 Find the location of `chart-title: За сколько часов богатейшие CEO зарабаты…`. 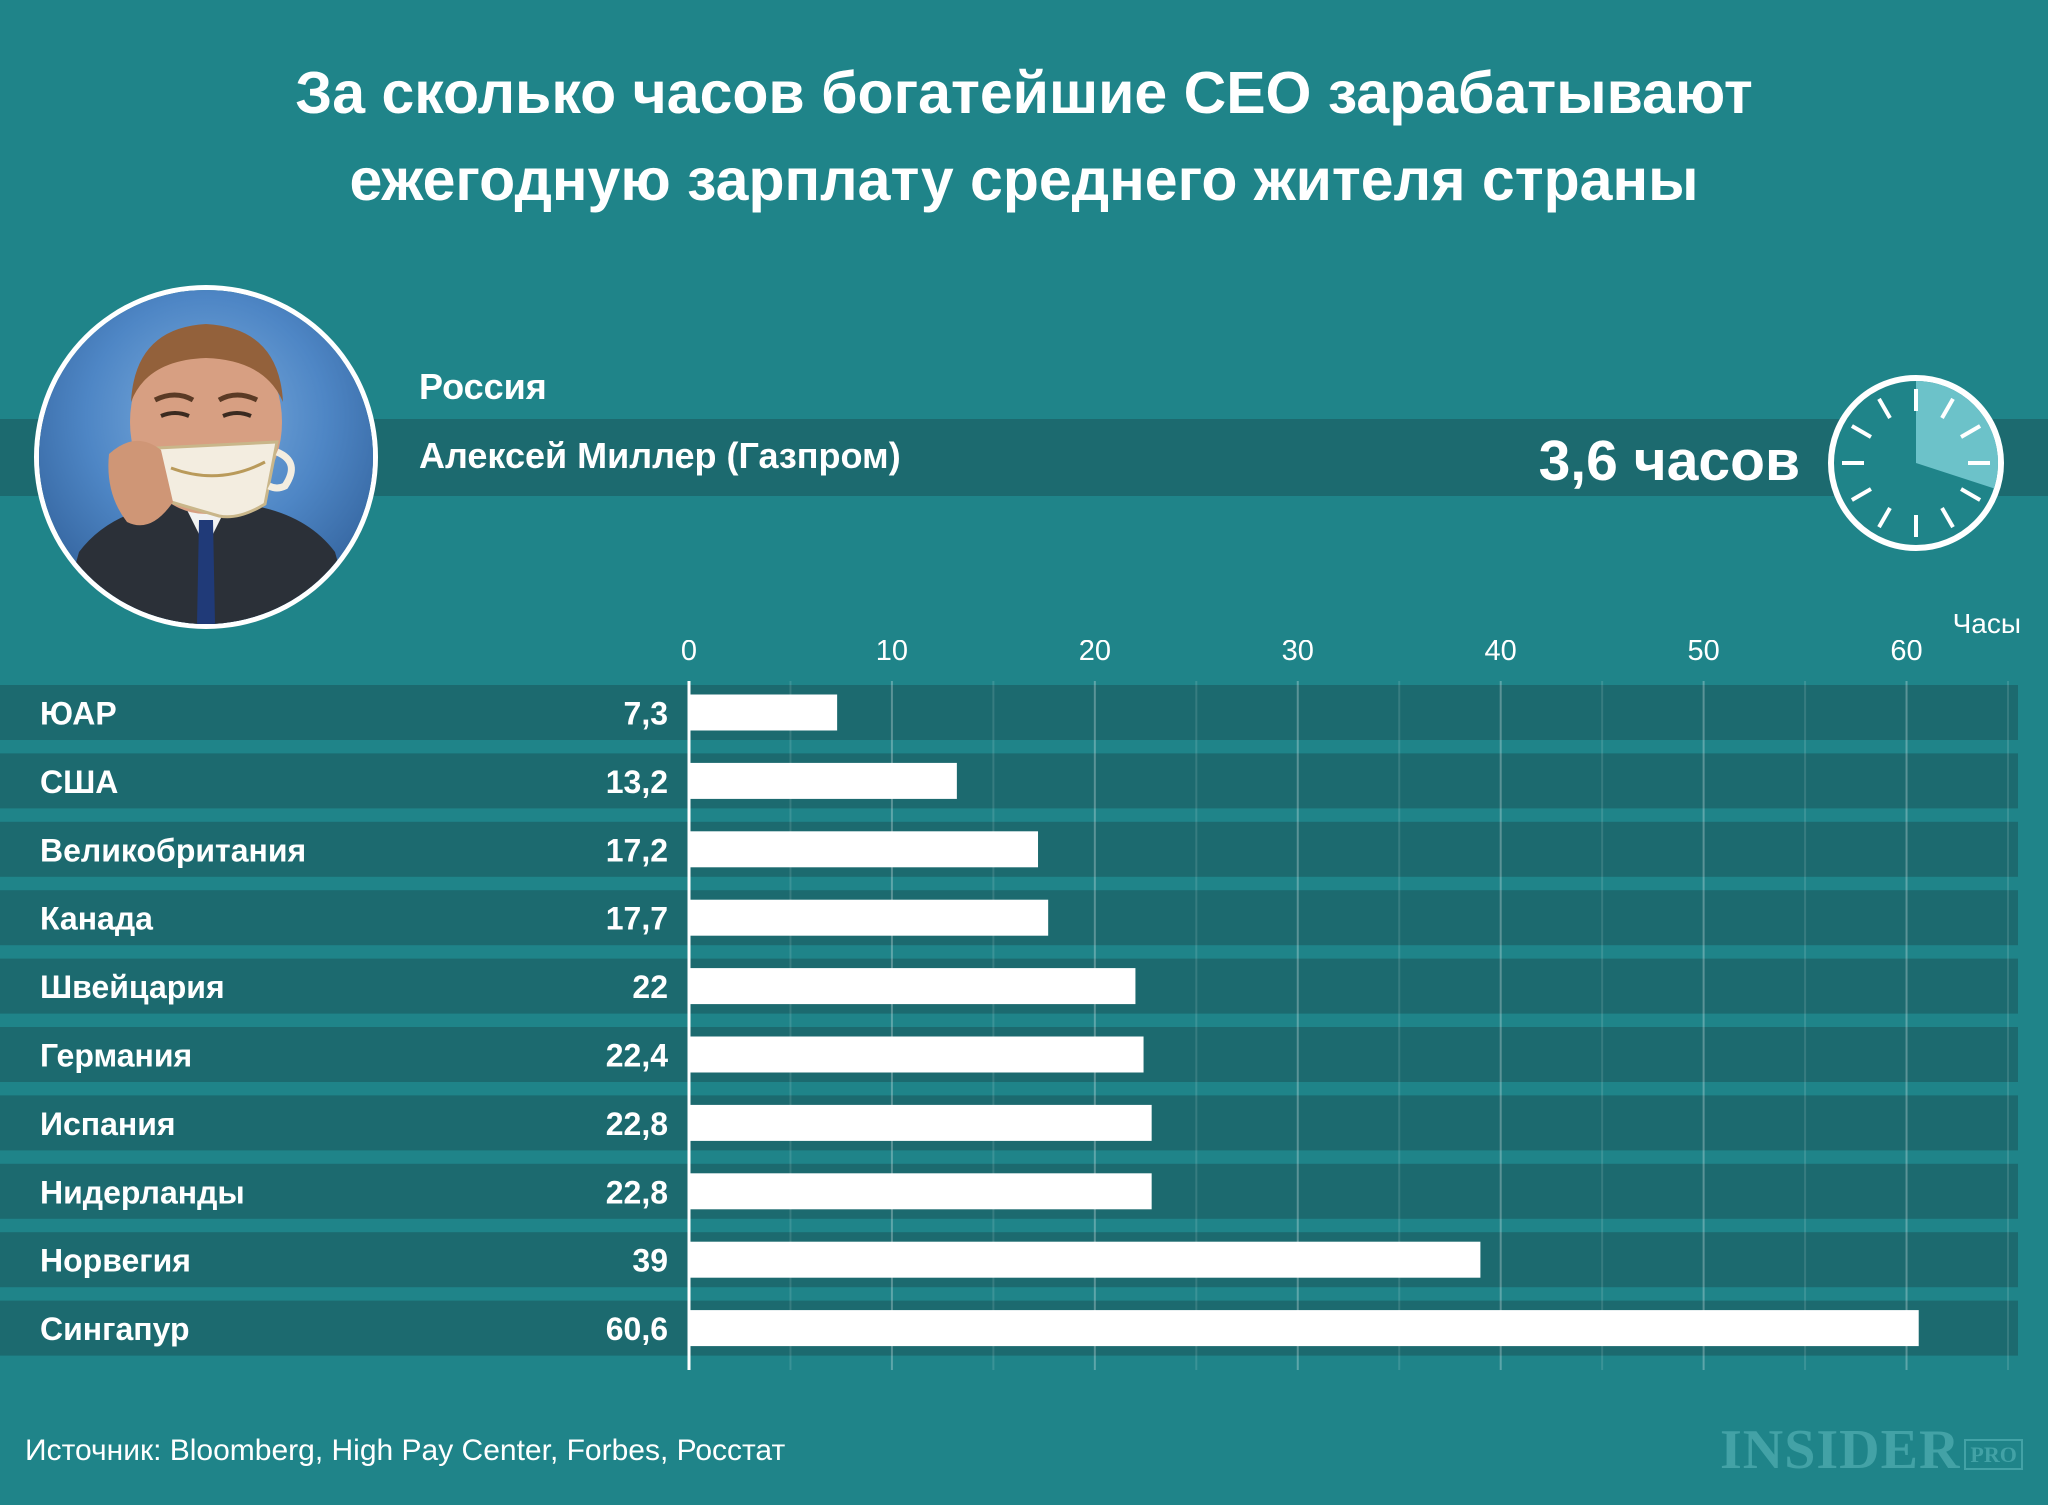

chart-title: За сколько часов богатейшие CEO зарабаты… is located at coordinates (1024, 137).